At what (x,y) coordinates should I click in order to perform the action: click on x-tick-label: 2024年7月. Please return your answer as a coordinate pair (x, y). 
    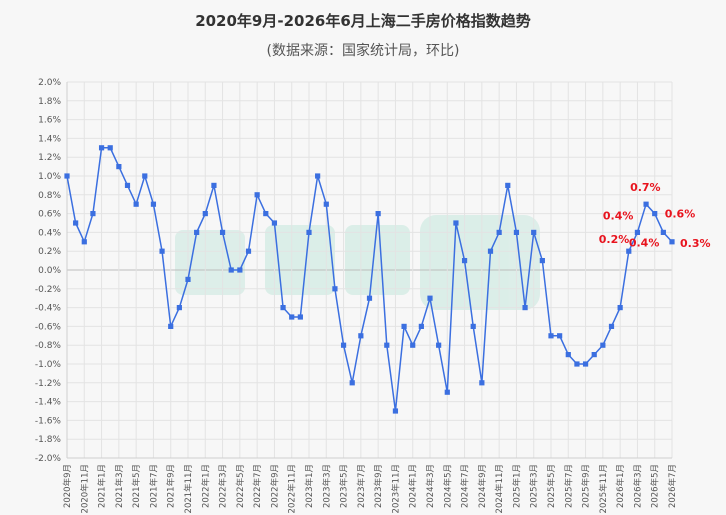
    Looking at the image, I should click on (465, 486).